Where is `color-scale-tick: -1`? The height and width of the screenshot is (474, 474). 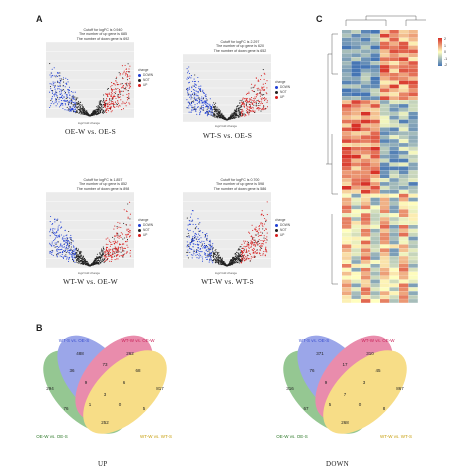 color-scale-tick: -1 is located at coordinates (445, 59).